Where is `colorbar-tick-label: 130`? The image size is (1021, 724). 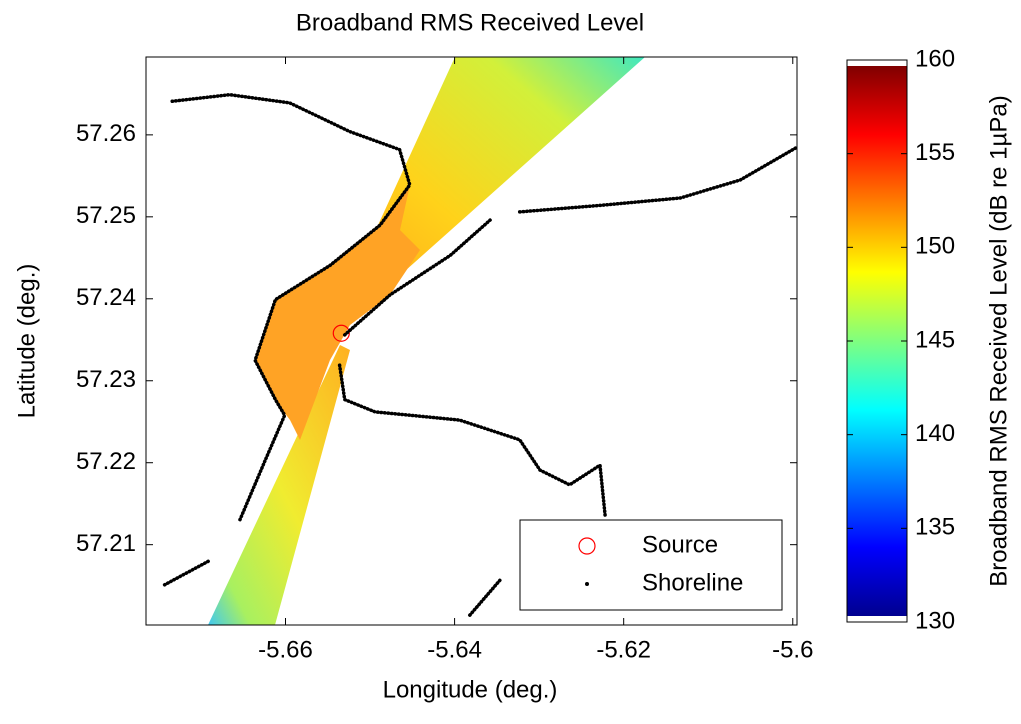
colorbar-tick-label: 130 is located at coordinates (935, 620).